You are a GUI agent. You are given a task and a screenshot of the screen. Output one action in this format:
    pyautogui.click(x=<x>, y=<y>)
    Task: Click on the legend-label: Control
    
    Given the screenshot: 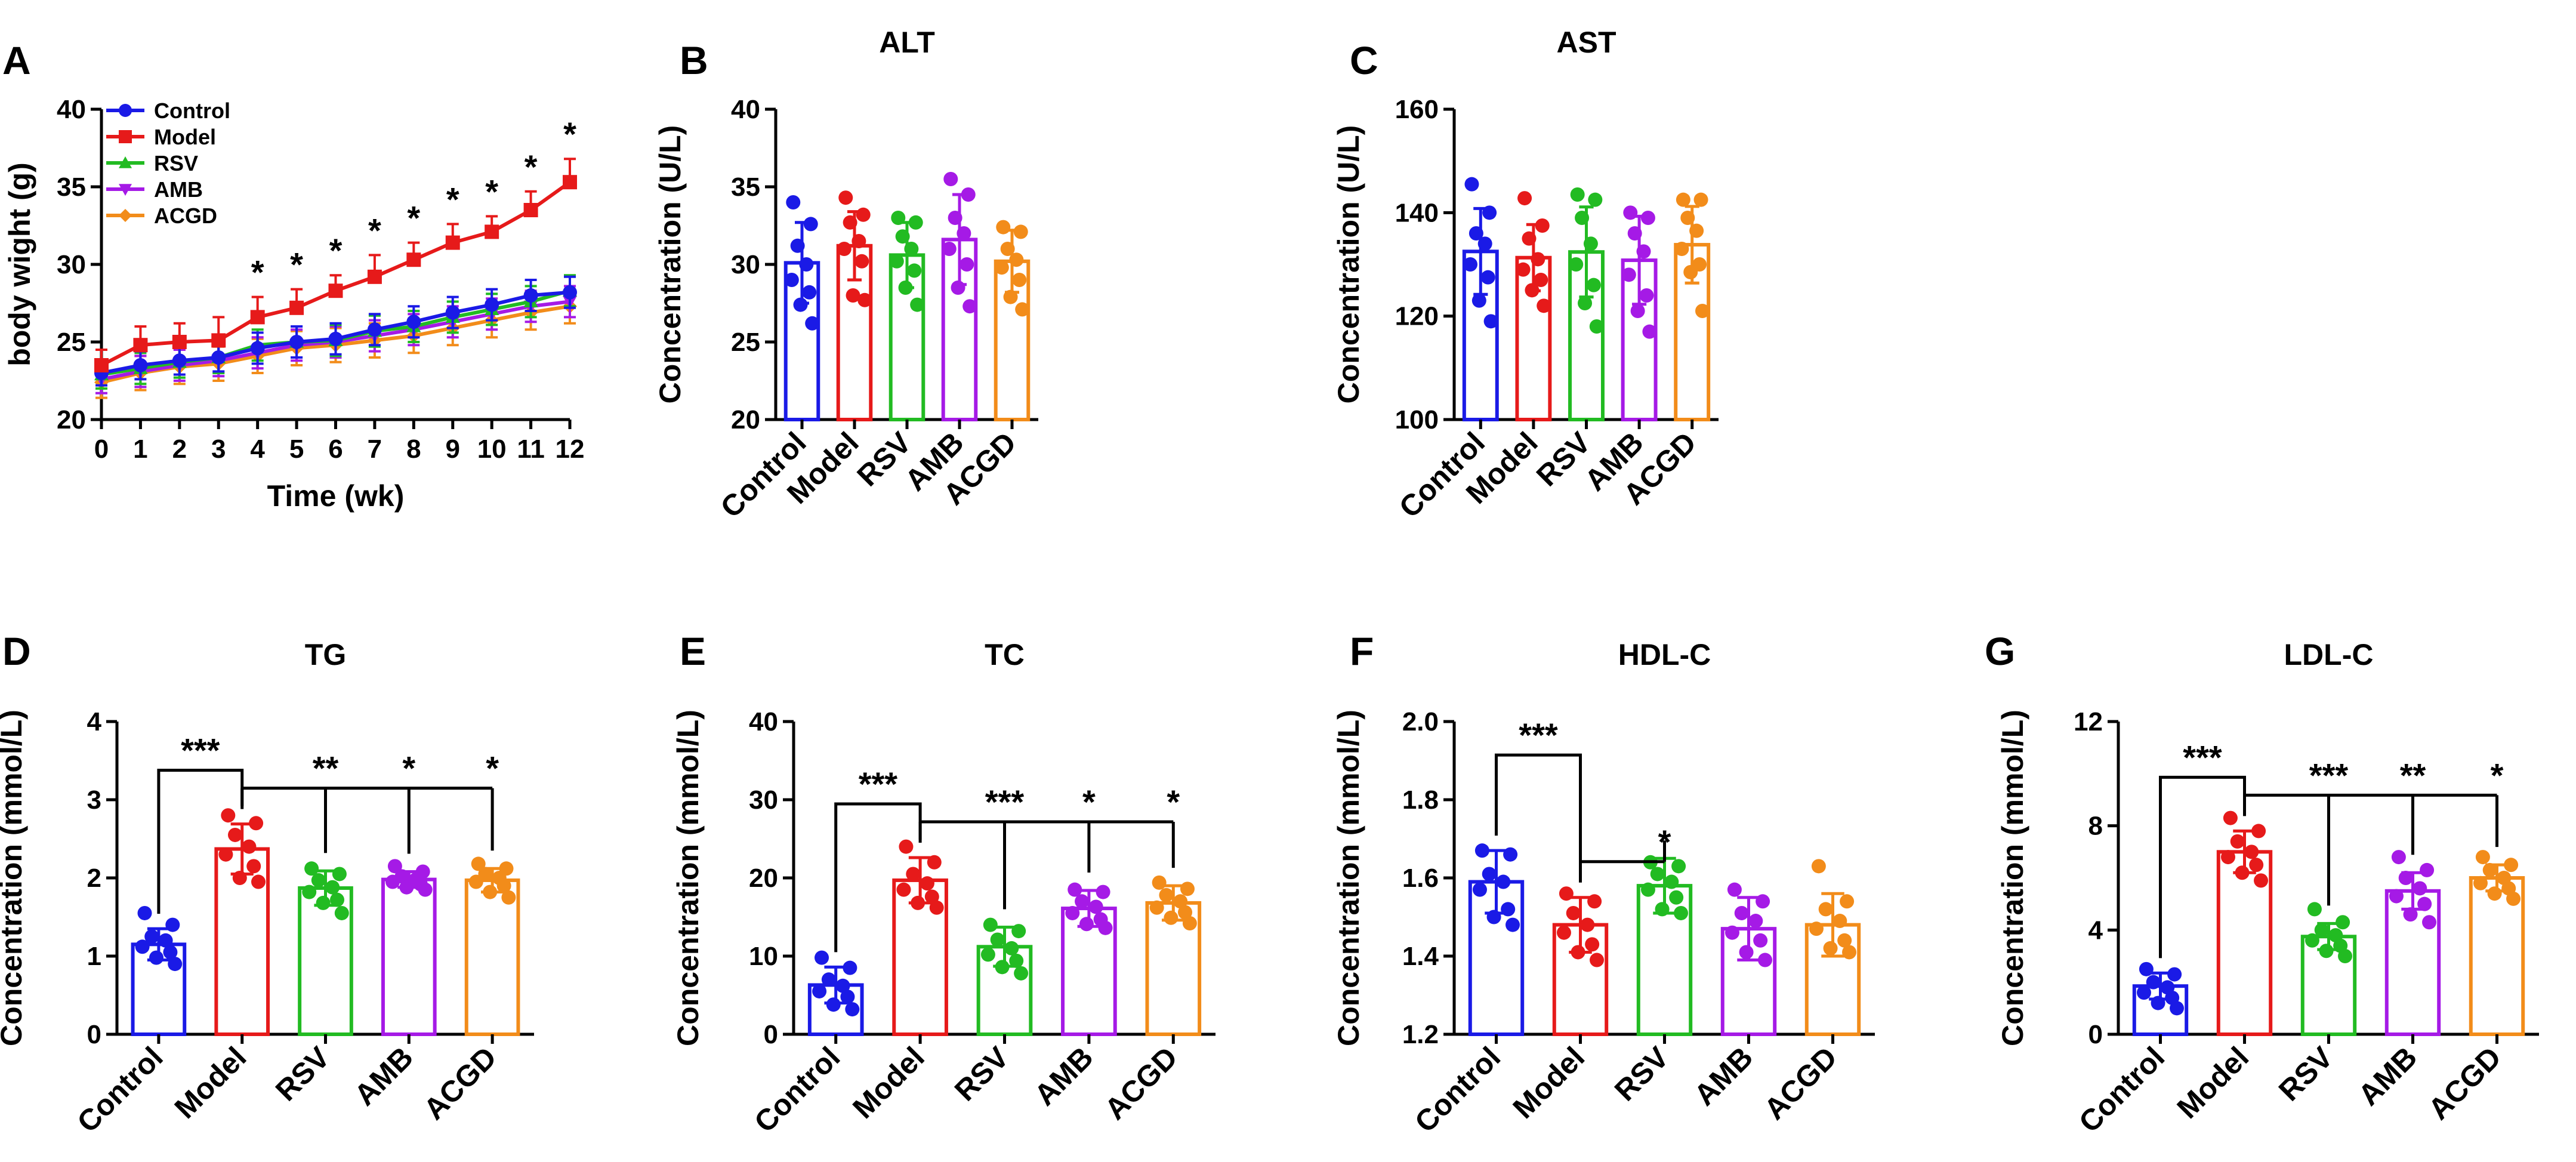 What is the action you would take?
    pyautogui.click(x=192, y=110)
    